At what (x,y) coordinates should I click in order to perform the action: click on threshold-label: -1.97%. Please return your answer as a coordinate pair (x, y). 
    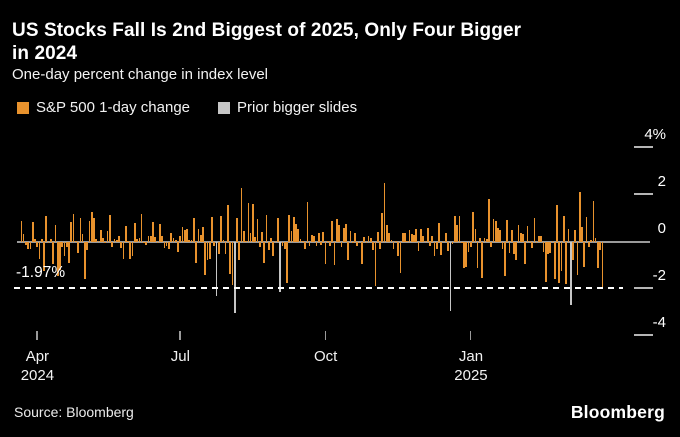
    Looking at the image, I should click on (41, 272).